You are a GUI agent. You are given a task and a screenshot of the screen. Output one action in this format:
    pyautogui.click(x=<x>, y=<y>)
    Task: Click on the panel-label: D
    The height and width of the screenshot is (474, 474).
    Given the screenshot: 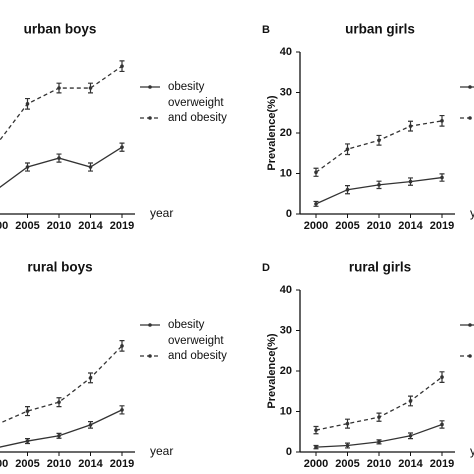 What is the action you would take?
    pyautogui.click(x=266, y=268)
    